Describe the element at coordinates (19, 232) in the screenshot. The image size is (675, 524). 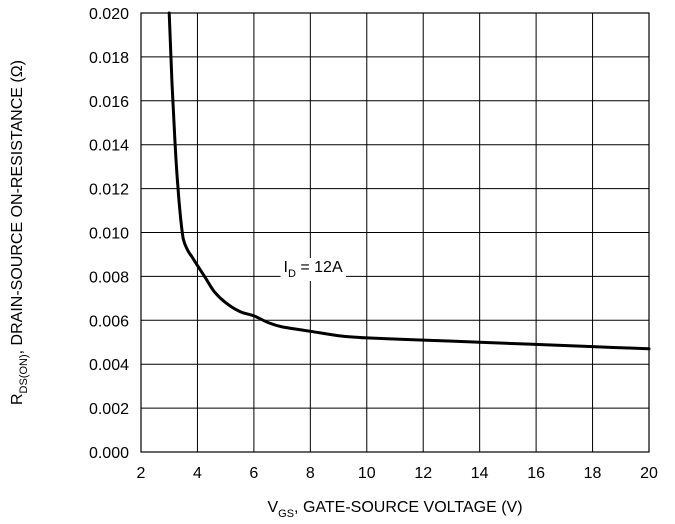
I see `y-axis-title: RDS(ON), DRAIN-SOURCE ON-RESISTANCE (Ω)` at that location.